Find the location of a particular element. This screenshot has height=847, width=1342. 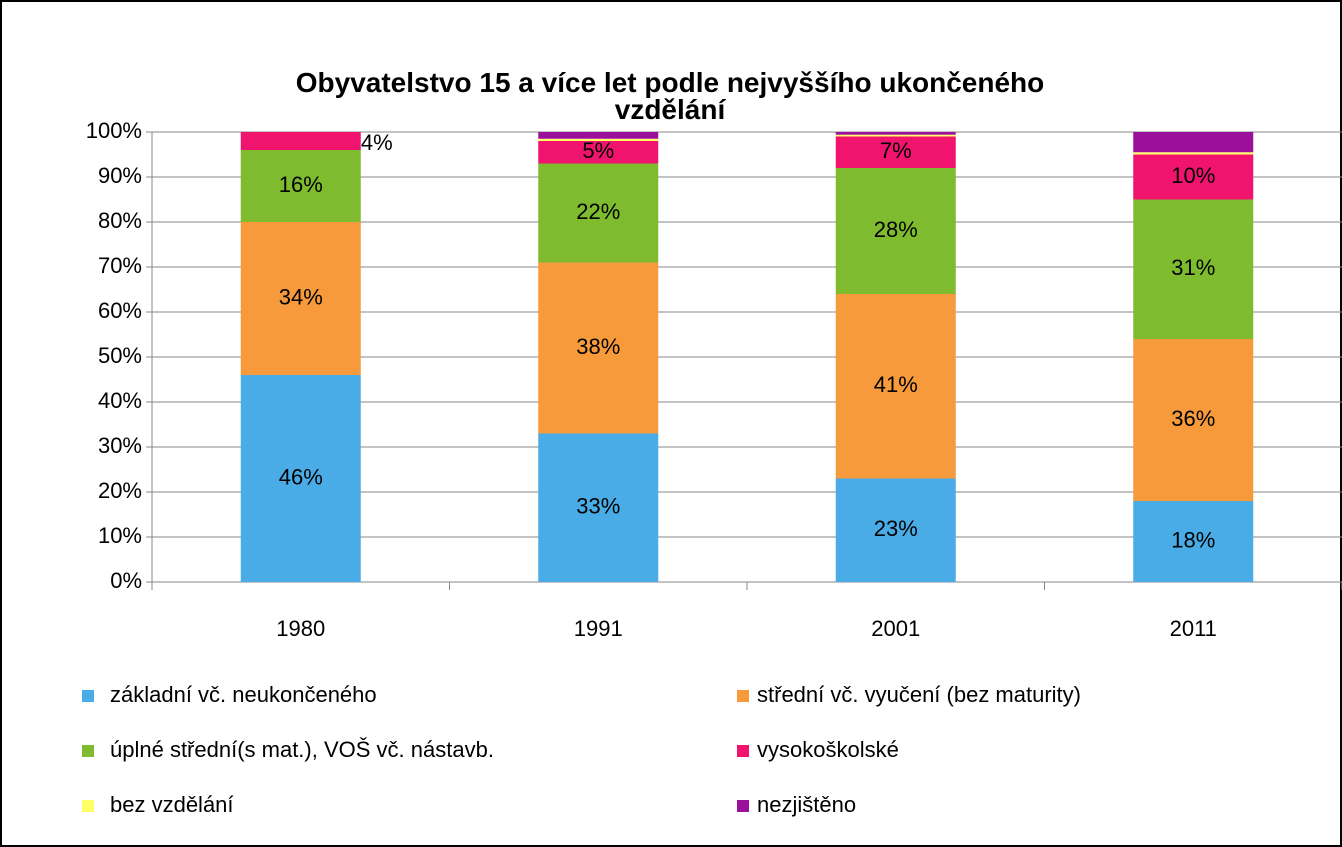

x-tick-label: 1980 is located at coordinates (300, 628).